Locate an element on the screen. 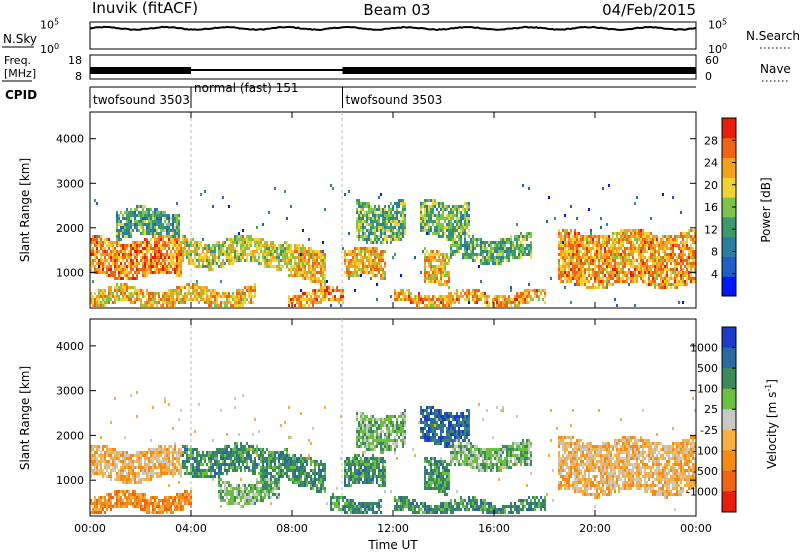 The image size is (800, 554). nsky-left-tick: 100 is located at coordinates (49, 49).